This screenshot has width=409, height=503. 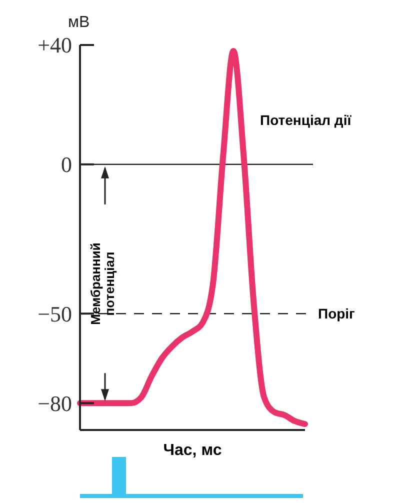 What do you see at coordinates (102, 283) in the screenshot?
I see `annotation: Мембранний потенціал` at bounding box center [102, 283].